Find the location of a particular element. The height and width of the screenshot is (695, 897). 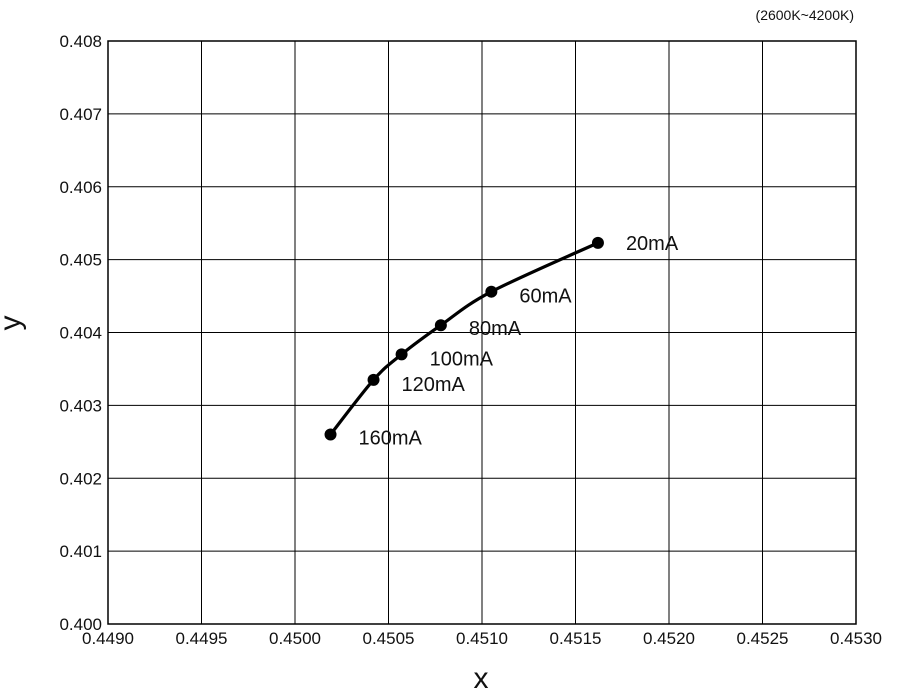

data-label: 120mA is located at coordinates (434, 385).